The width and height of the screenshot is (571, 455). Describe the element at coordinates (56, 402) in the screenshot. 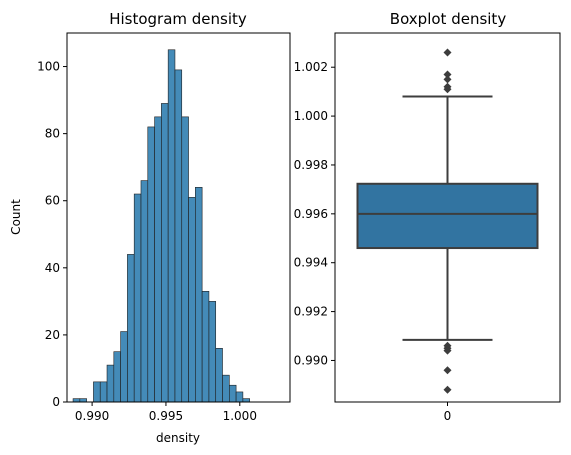

I see `y-tick-label: 0` at that location.